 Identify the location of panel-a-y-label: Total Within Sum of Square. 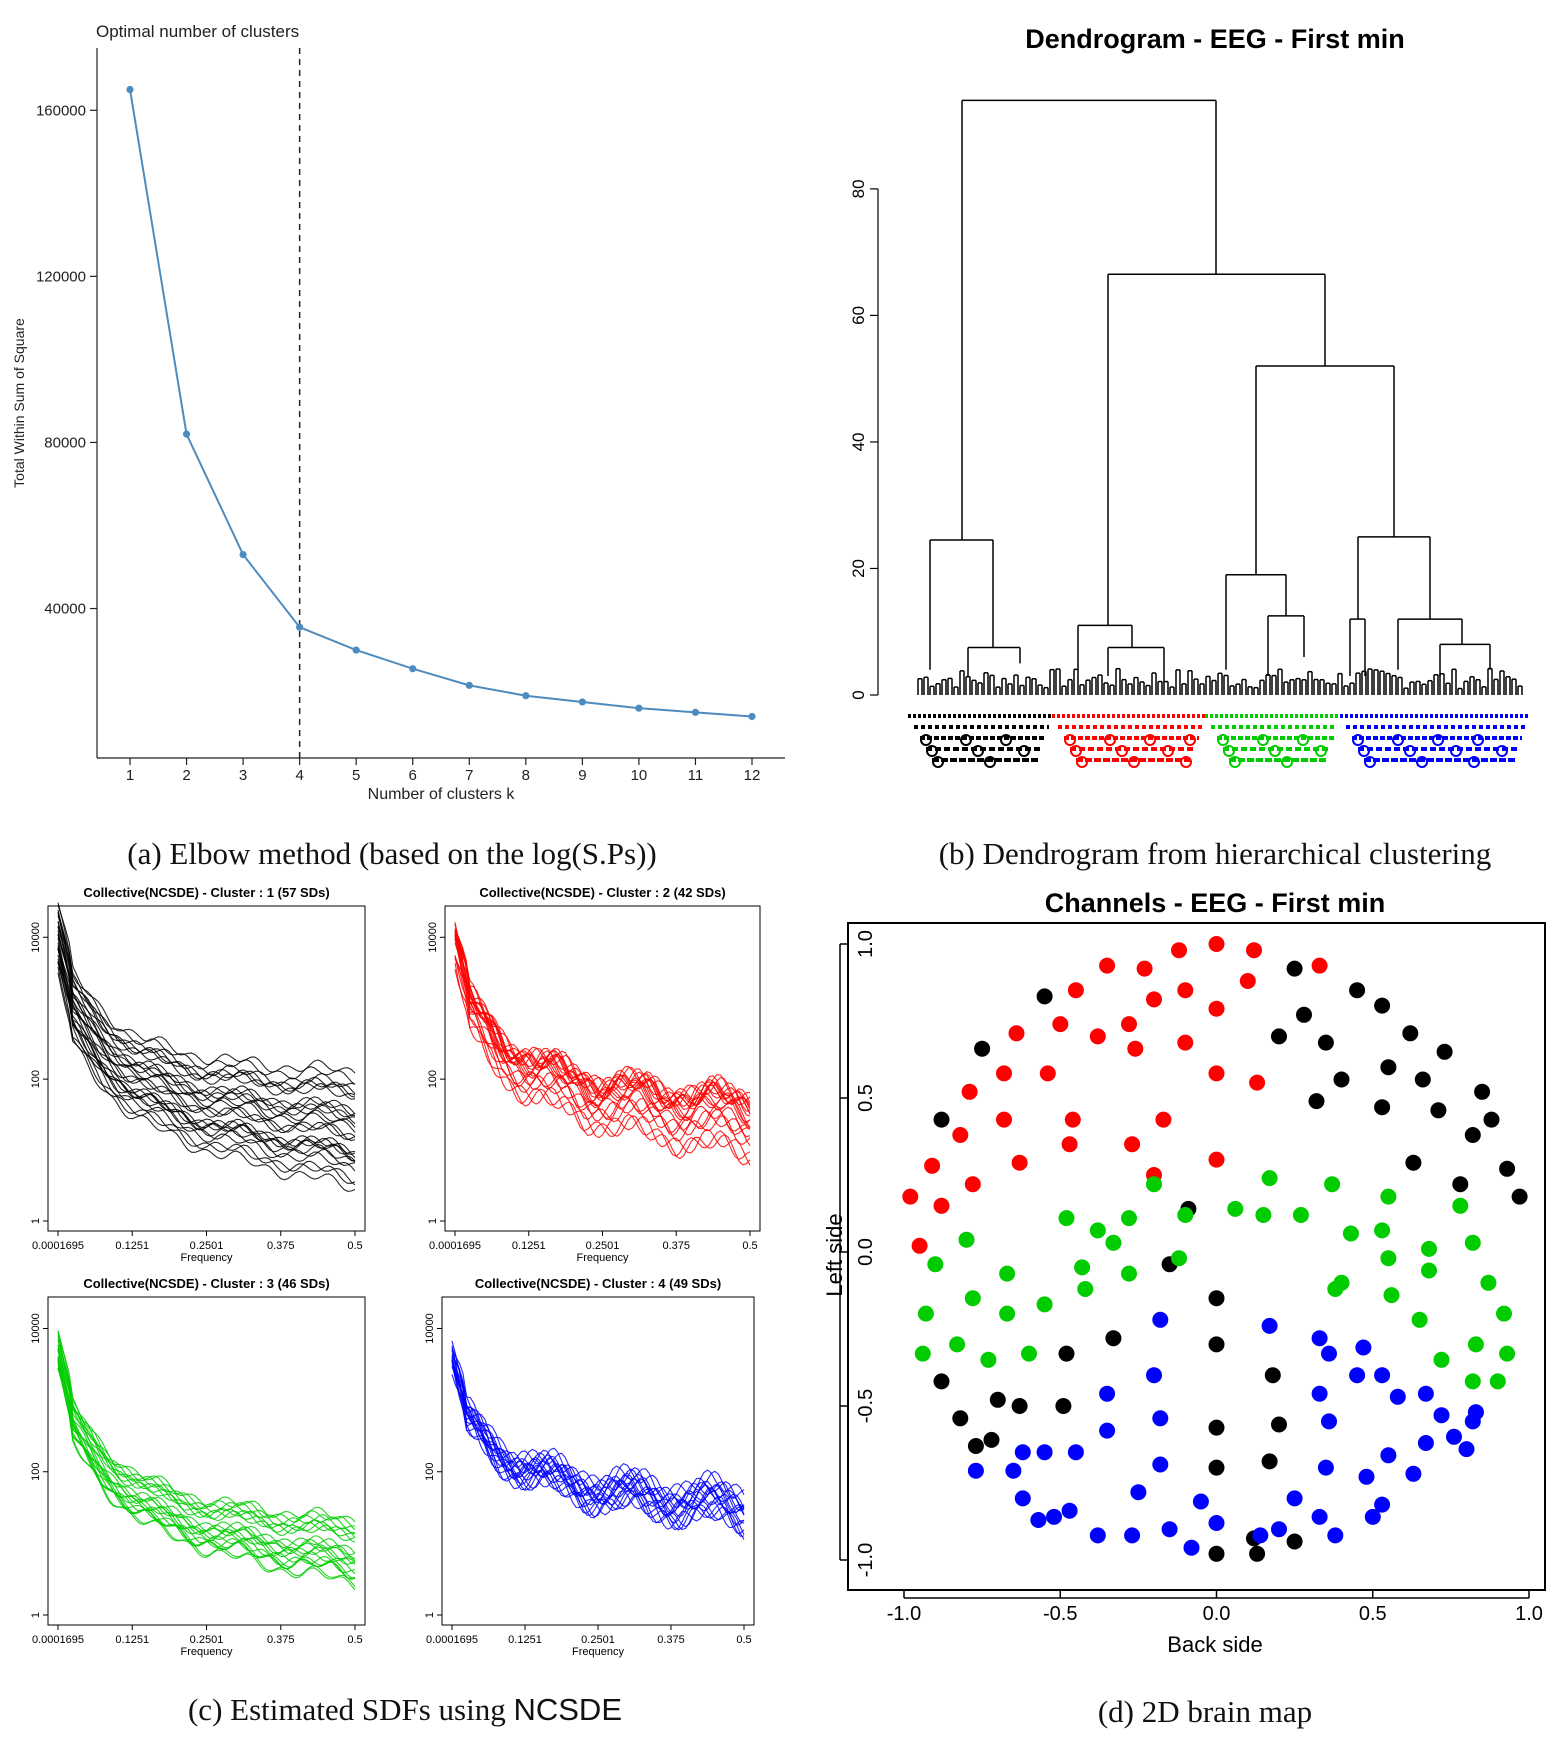
(19, 403).